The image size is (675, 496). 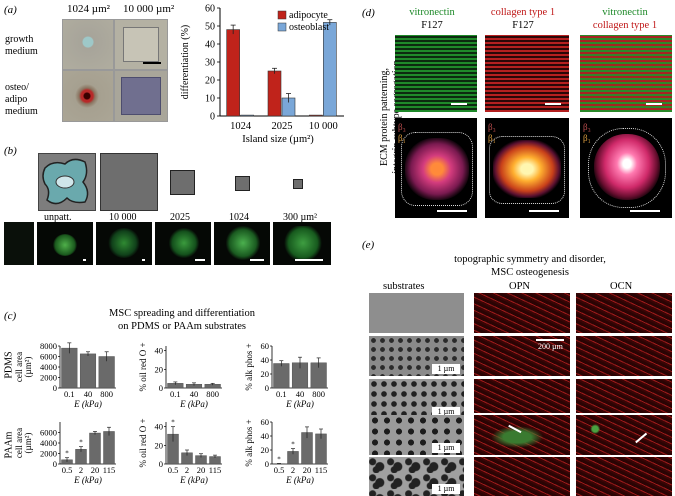 I want to click on panel-d-col3-bot: collagen type 1, so click(x=625, y=25).